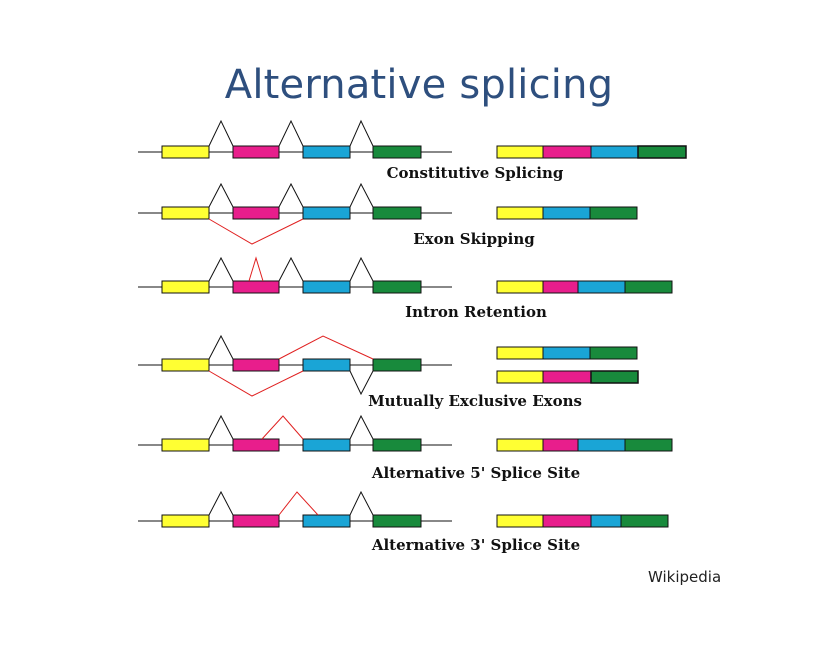 This screenshot has height=647, width=838. What do you see at coordinates (475, 473) in the screenshot?
I see `row-label: Alternative 5' Splice Site` at bounding box center [475, 473].